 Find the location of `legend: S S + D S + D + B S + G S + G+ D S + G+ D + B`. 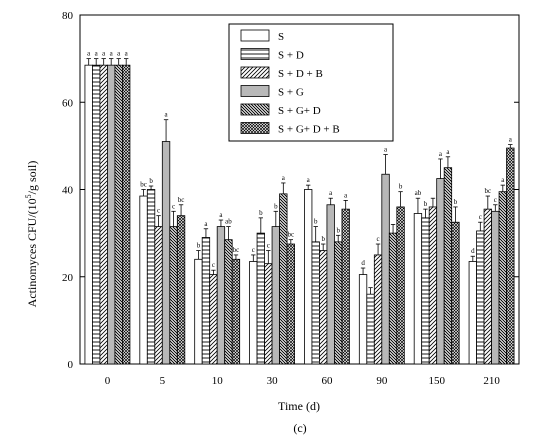

legend: S S + D S + D + B S + G S + G+ D S + G+ D + B is located at coordinates (311, 82).